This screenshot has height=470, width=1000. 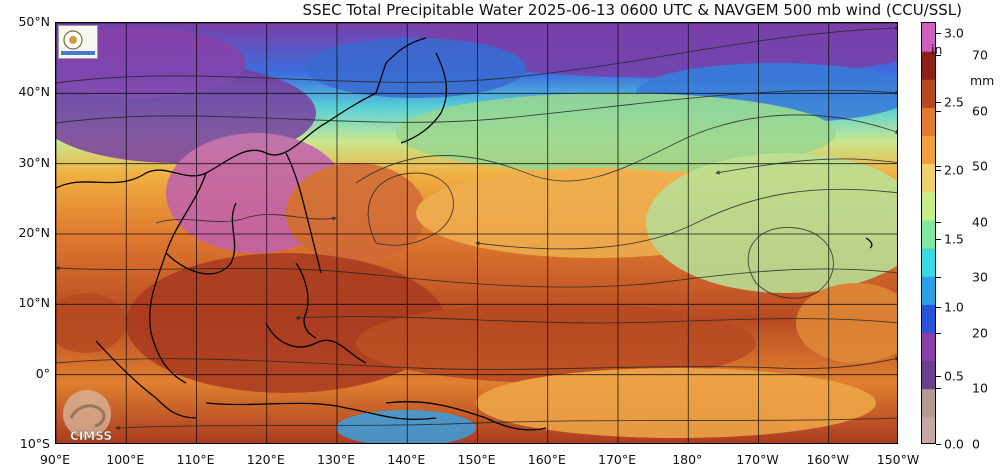 What do you see at coordinates (55, 459) in the screenshot?
I see `longitude-label: 90°E` at bounding box center [55, 459].